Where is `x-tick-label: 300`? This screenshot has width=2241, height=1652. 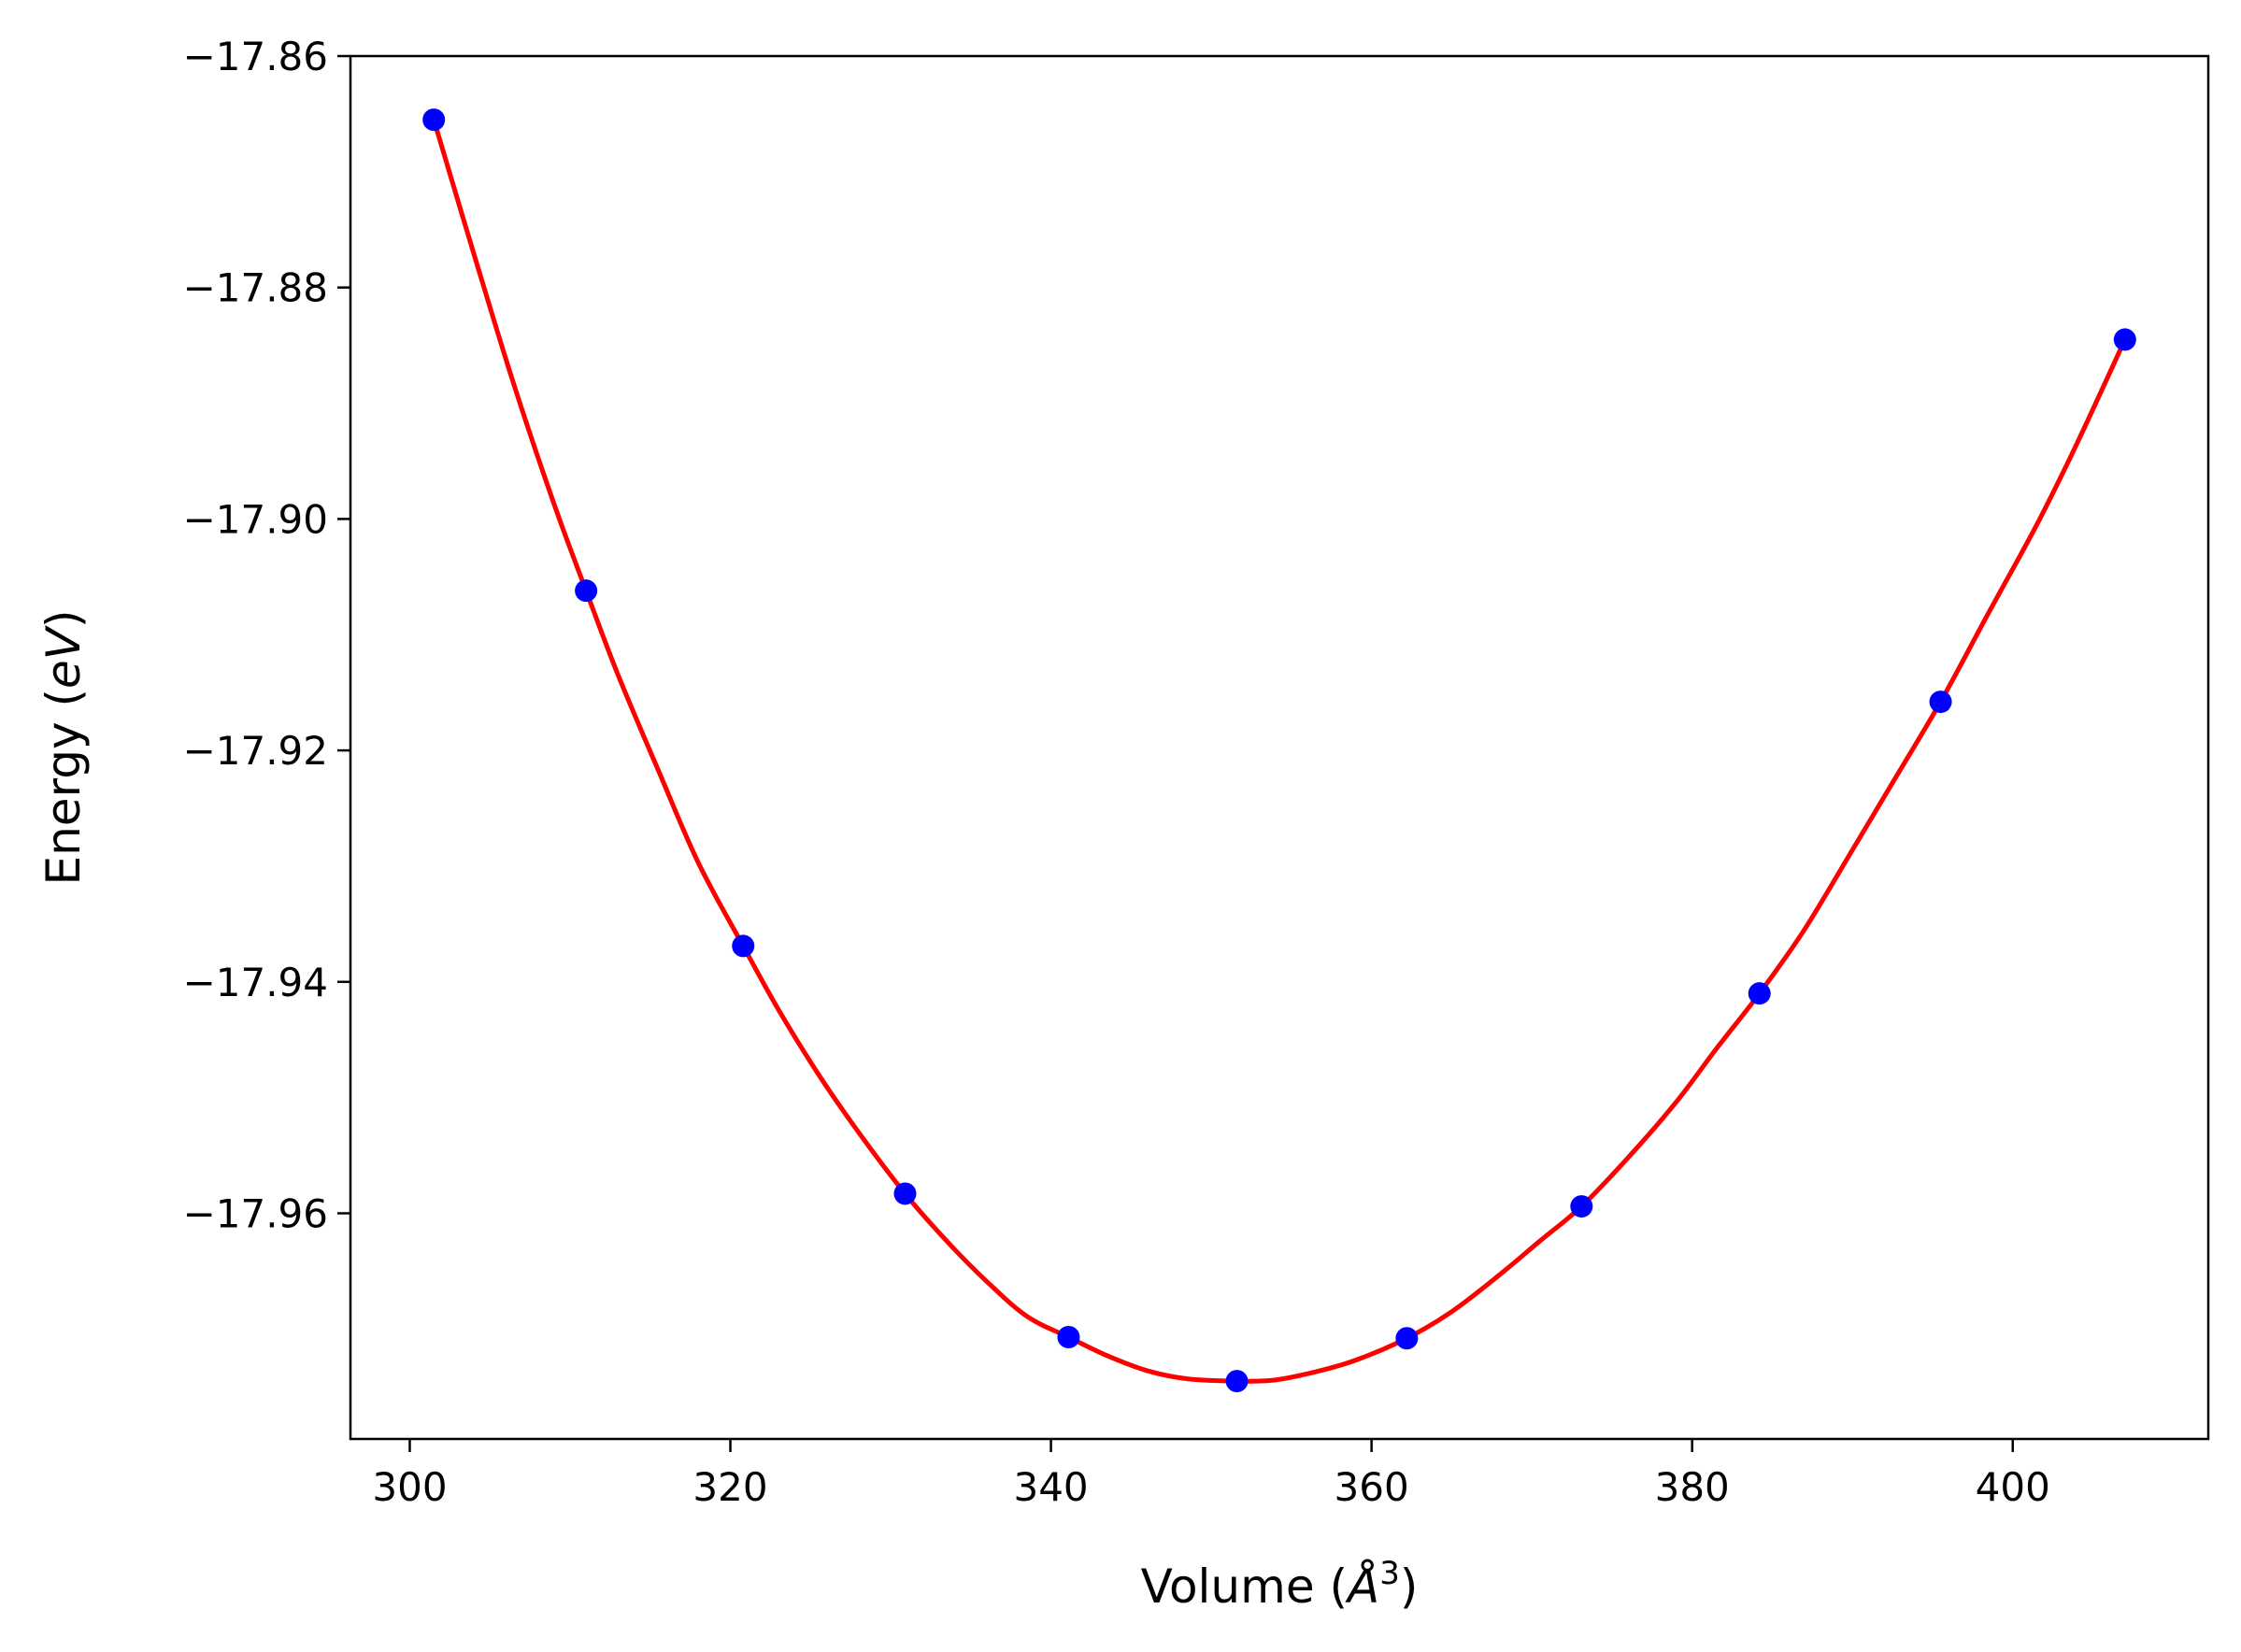
x-tick-label: 300 is located at coordinates (409, 1487).